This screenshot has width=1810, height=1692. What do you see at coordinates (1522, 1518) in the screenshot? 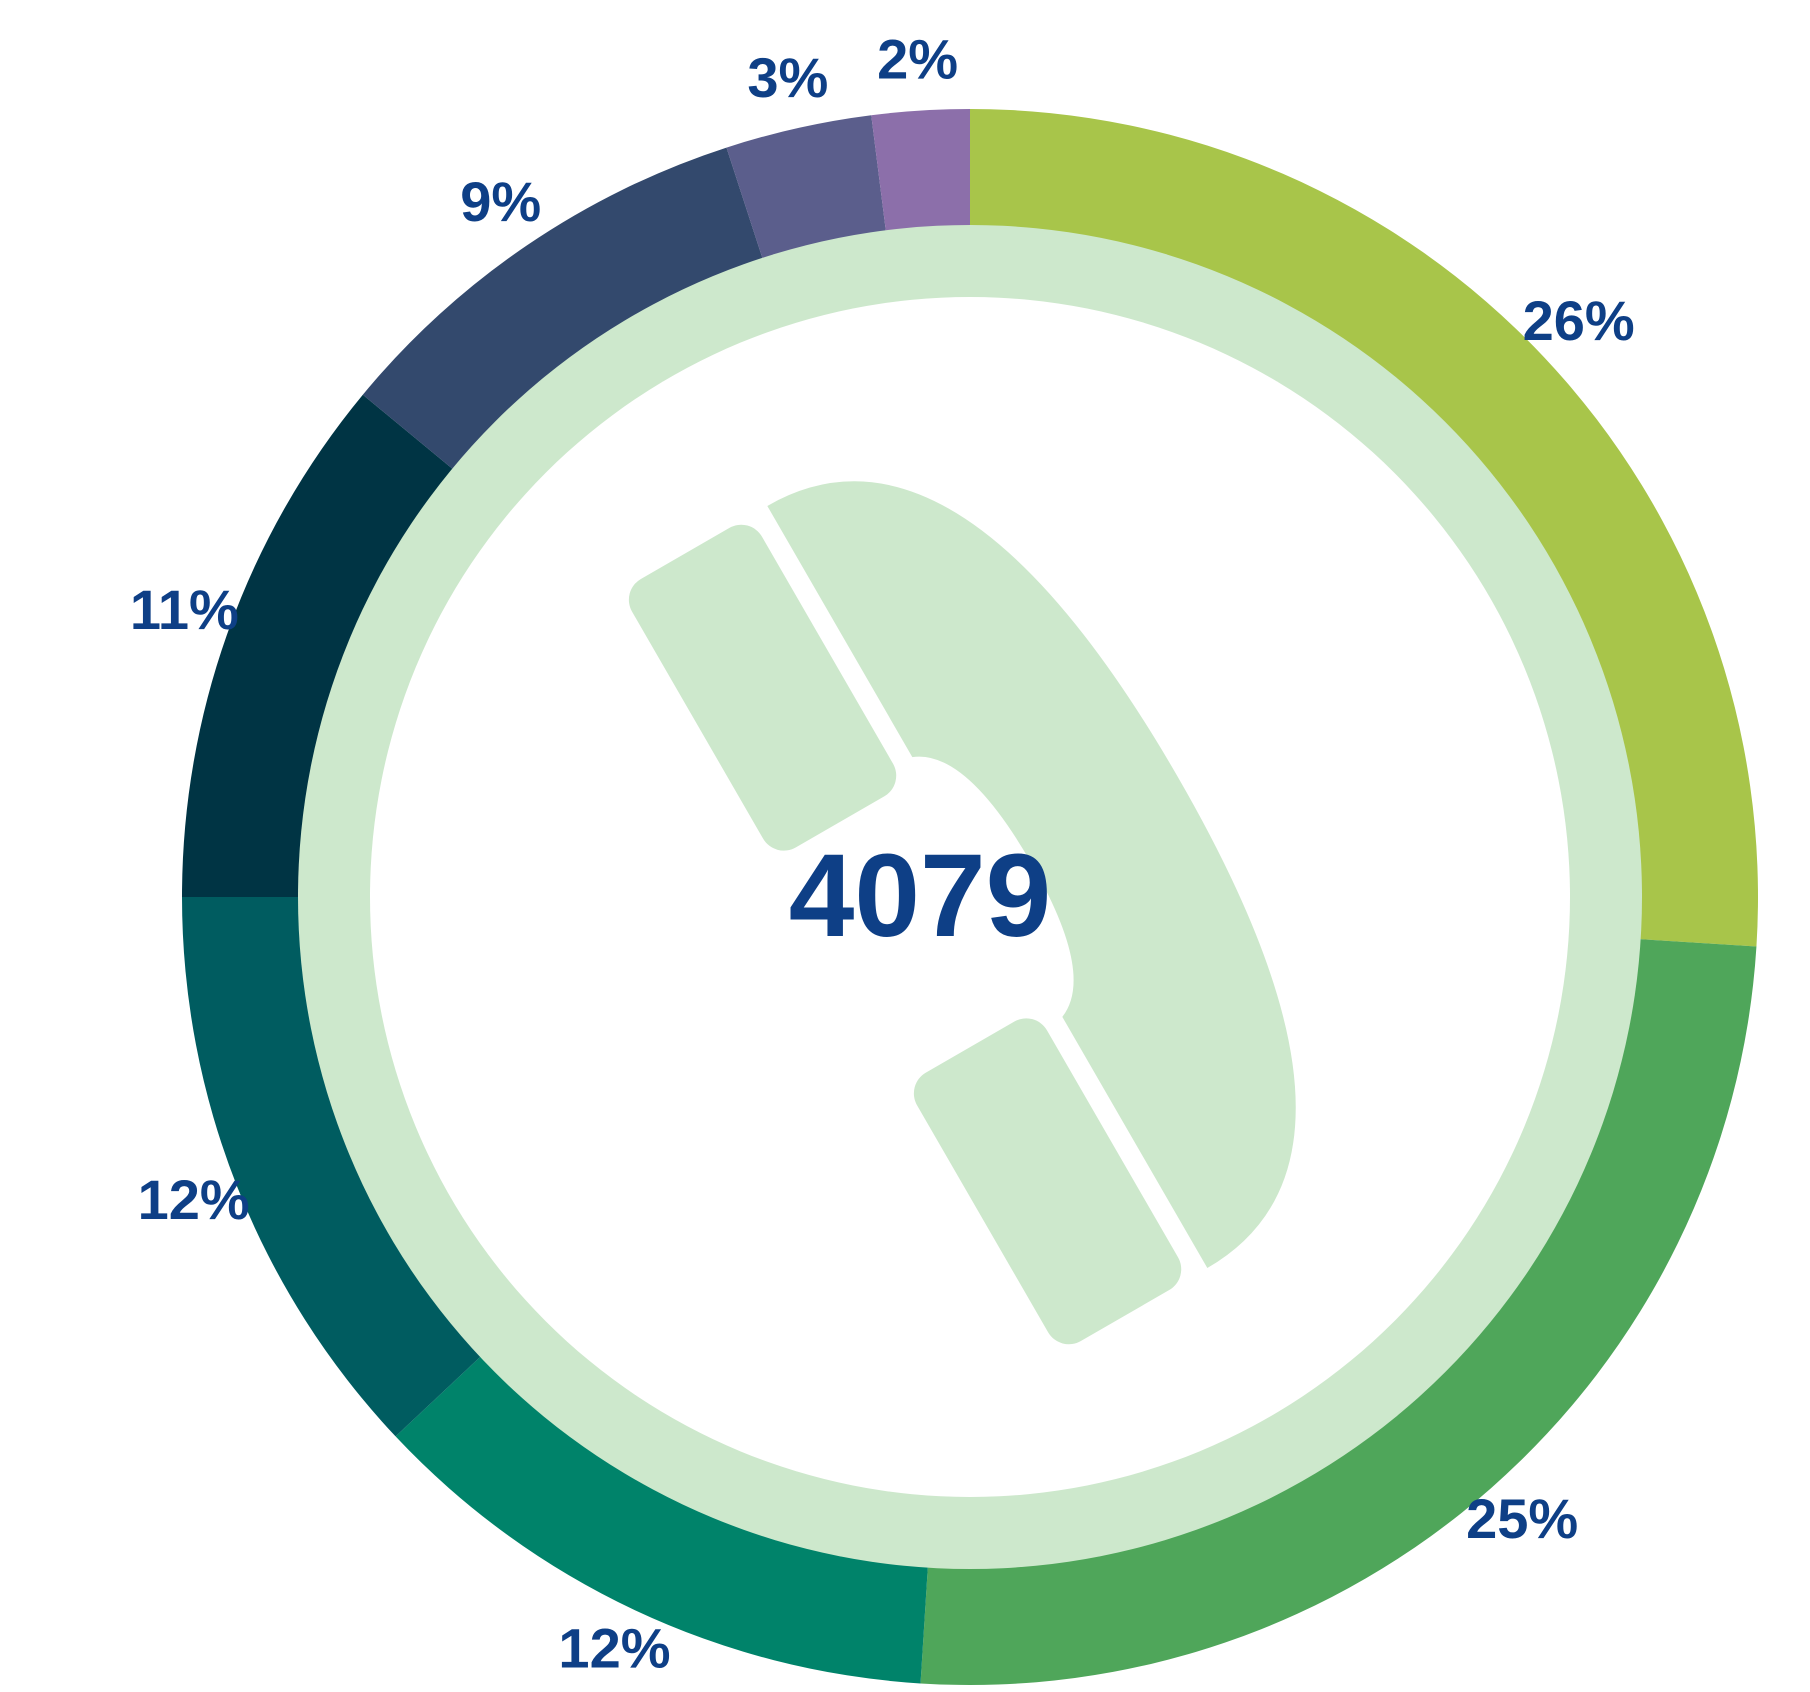
I see `value-label: 25%` at bounding box center [1522, 1518].